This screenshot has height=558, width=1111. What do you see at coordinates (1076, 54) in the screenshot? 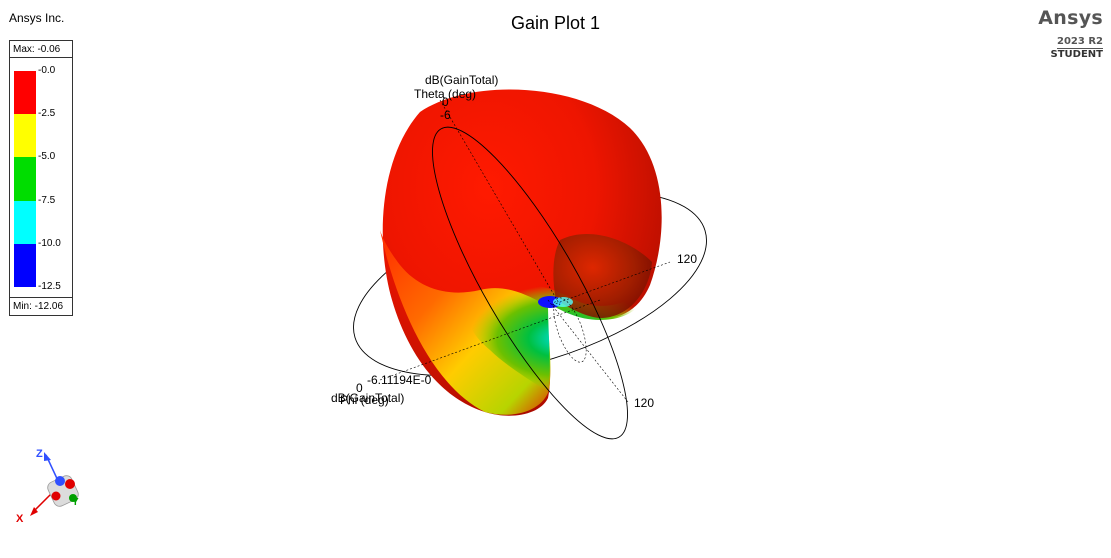
I see `brand-edition: STUDENT` at bounding box center [1076, 54].